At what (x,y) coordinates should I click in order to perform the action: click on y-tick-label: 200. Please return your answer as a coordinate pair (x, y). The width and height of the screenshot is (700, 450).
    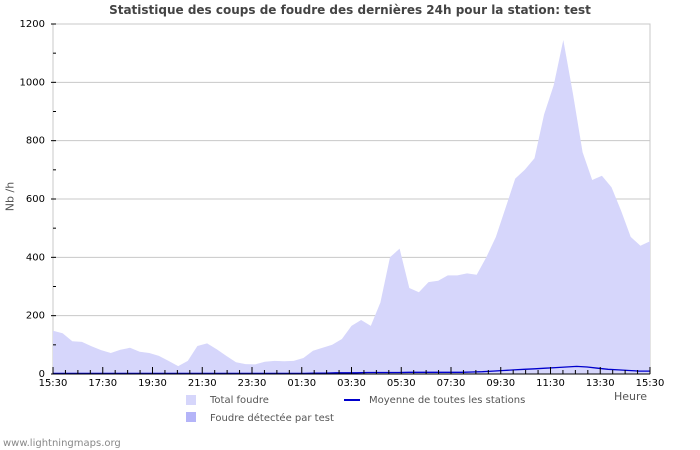
    Looking at the image, I should click on (35, 316).